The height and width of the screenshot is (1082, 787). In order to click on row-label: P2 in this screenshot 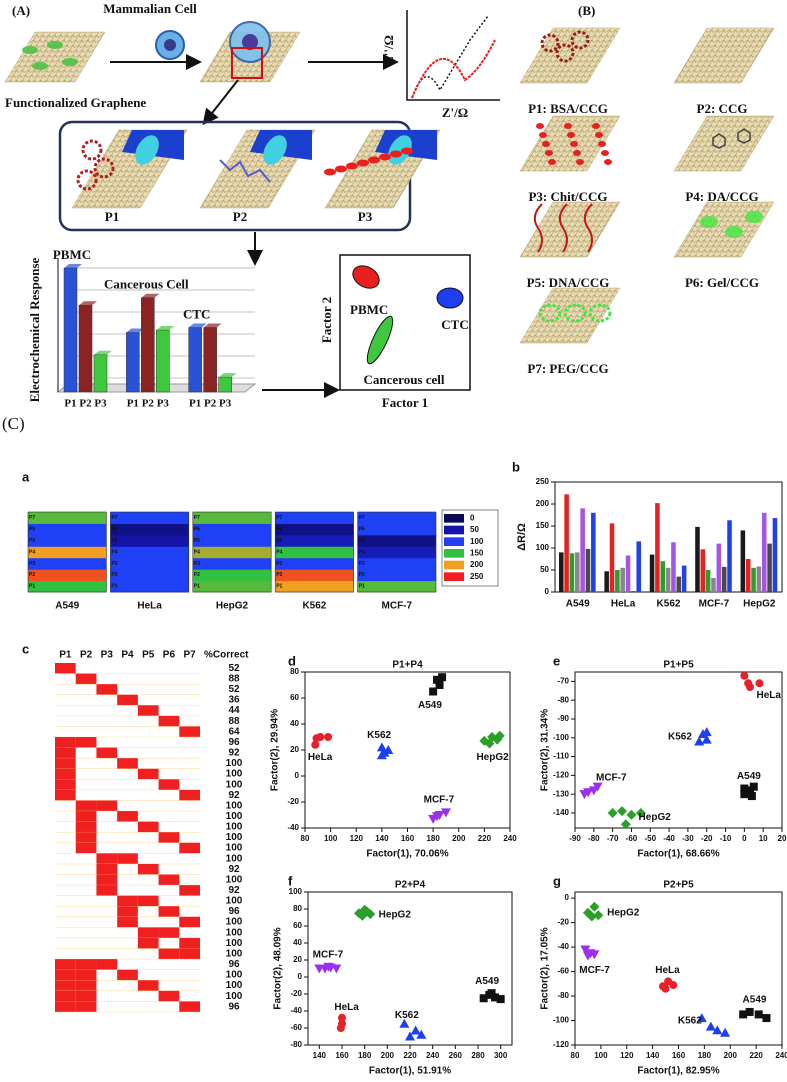, I will do `click(114, 575)`.